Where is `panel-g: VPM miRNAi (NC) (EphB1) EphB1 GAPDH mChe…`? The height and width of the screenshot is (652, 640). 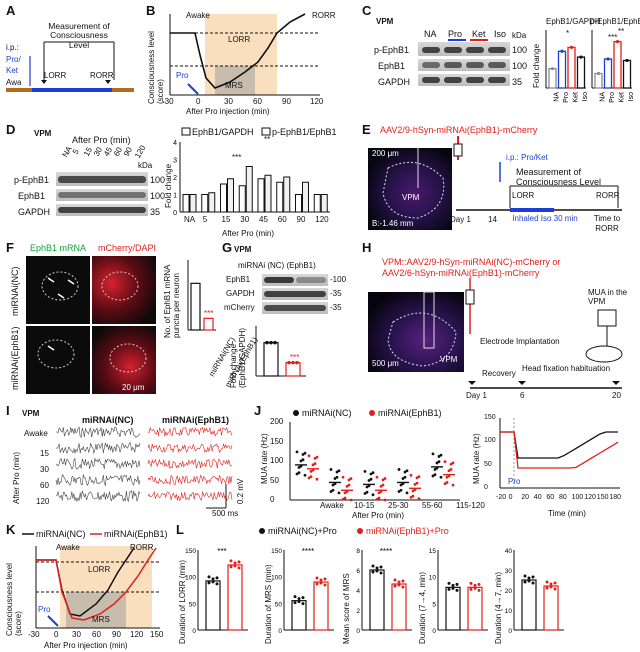
panel-g: VPM miRNAi (NC) (EphB1) EphB1 GAPDH mChe… is located at coordinates (290, 319).